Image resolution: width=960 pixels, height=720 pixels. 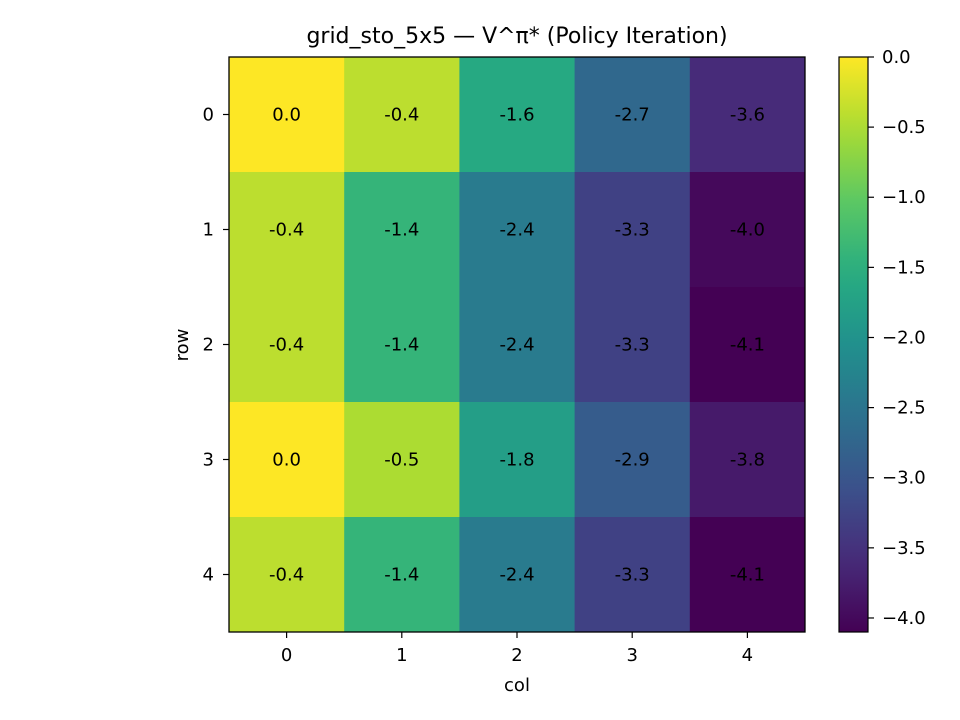 I want to click on colorbar-frame, so click(x=853, y=344).